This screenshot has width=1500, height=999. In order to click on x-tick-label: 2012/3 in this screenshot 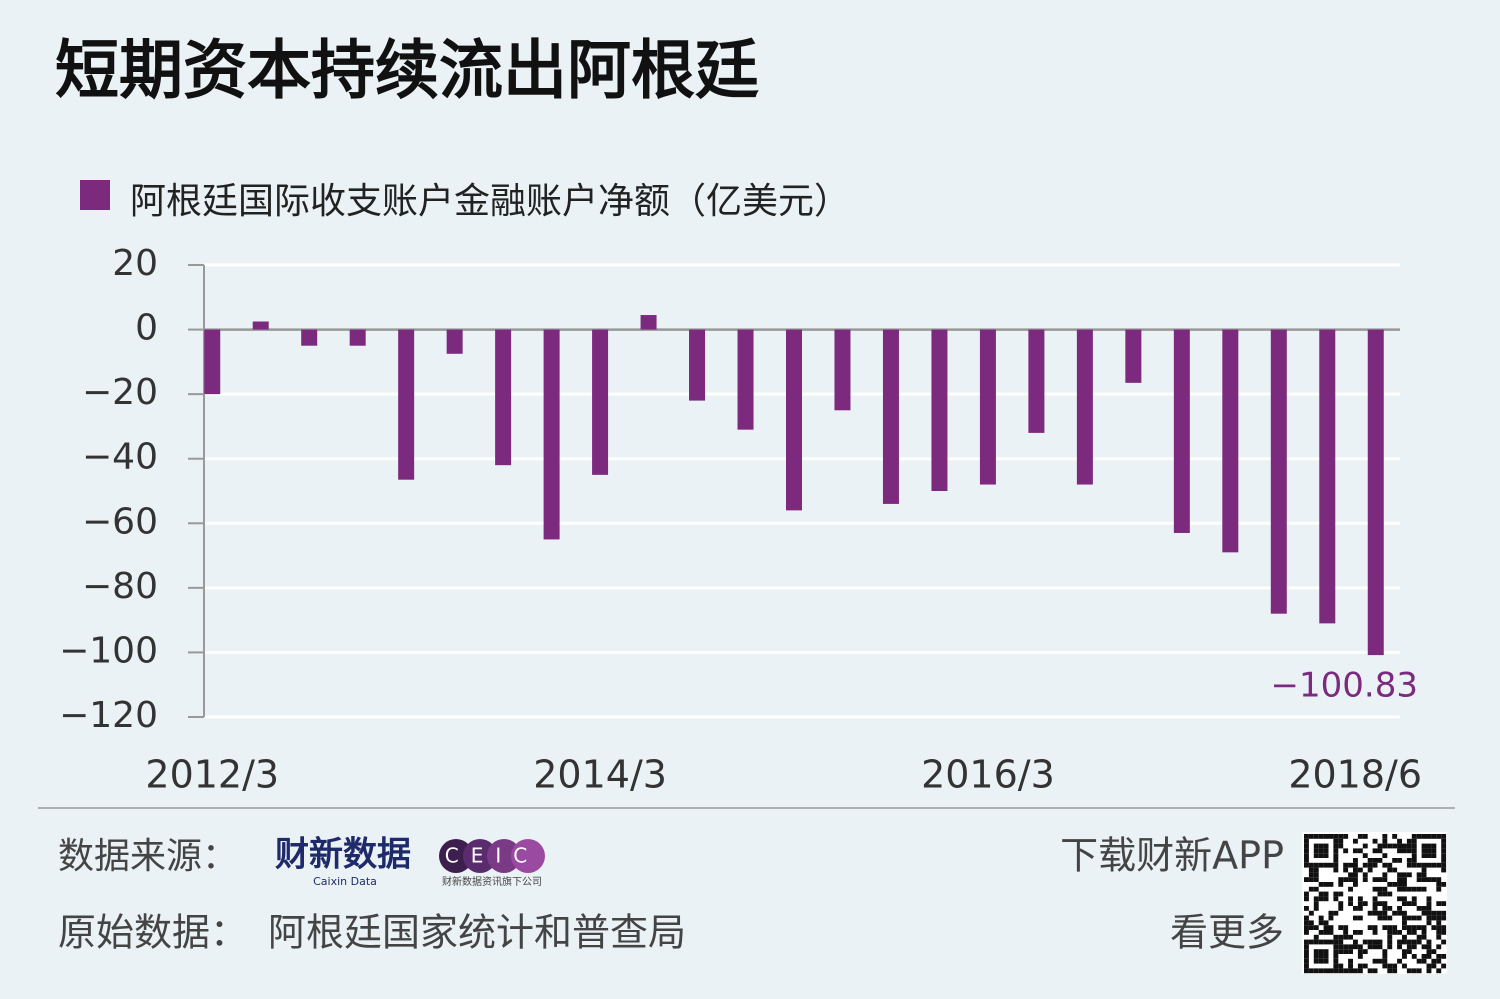, I will do `click(212, 775)`.